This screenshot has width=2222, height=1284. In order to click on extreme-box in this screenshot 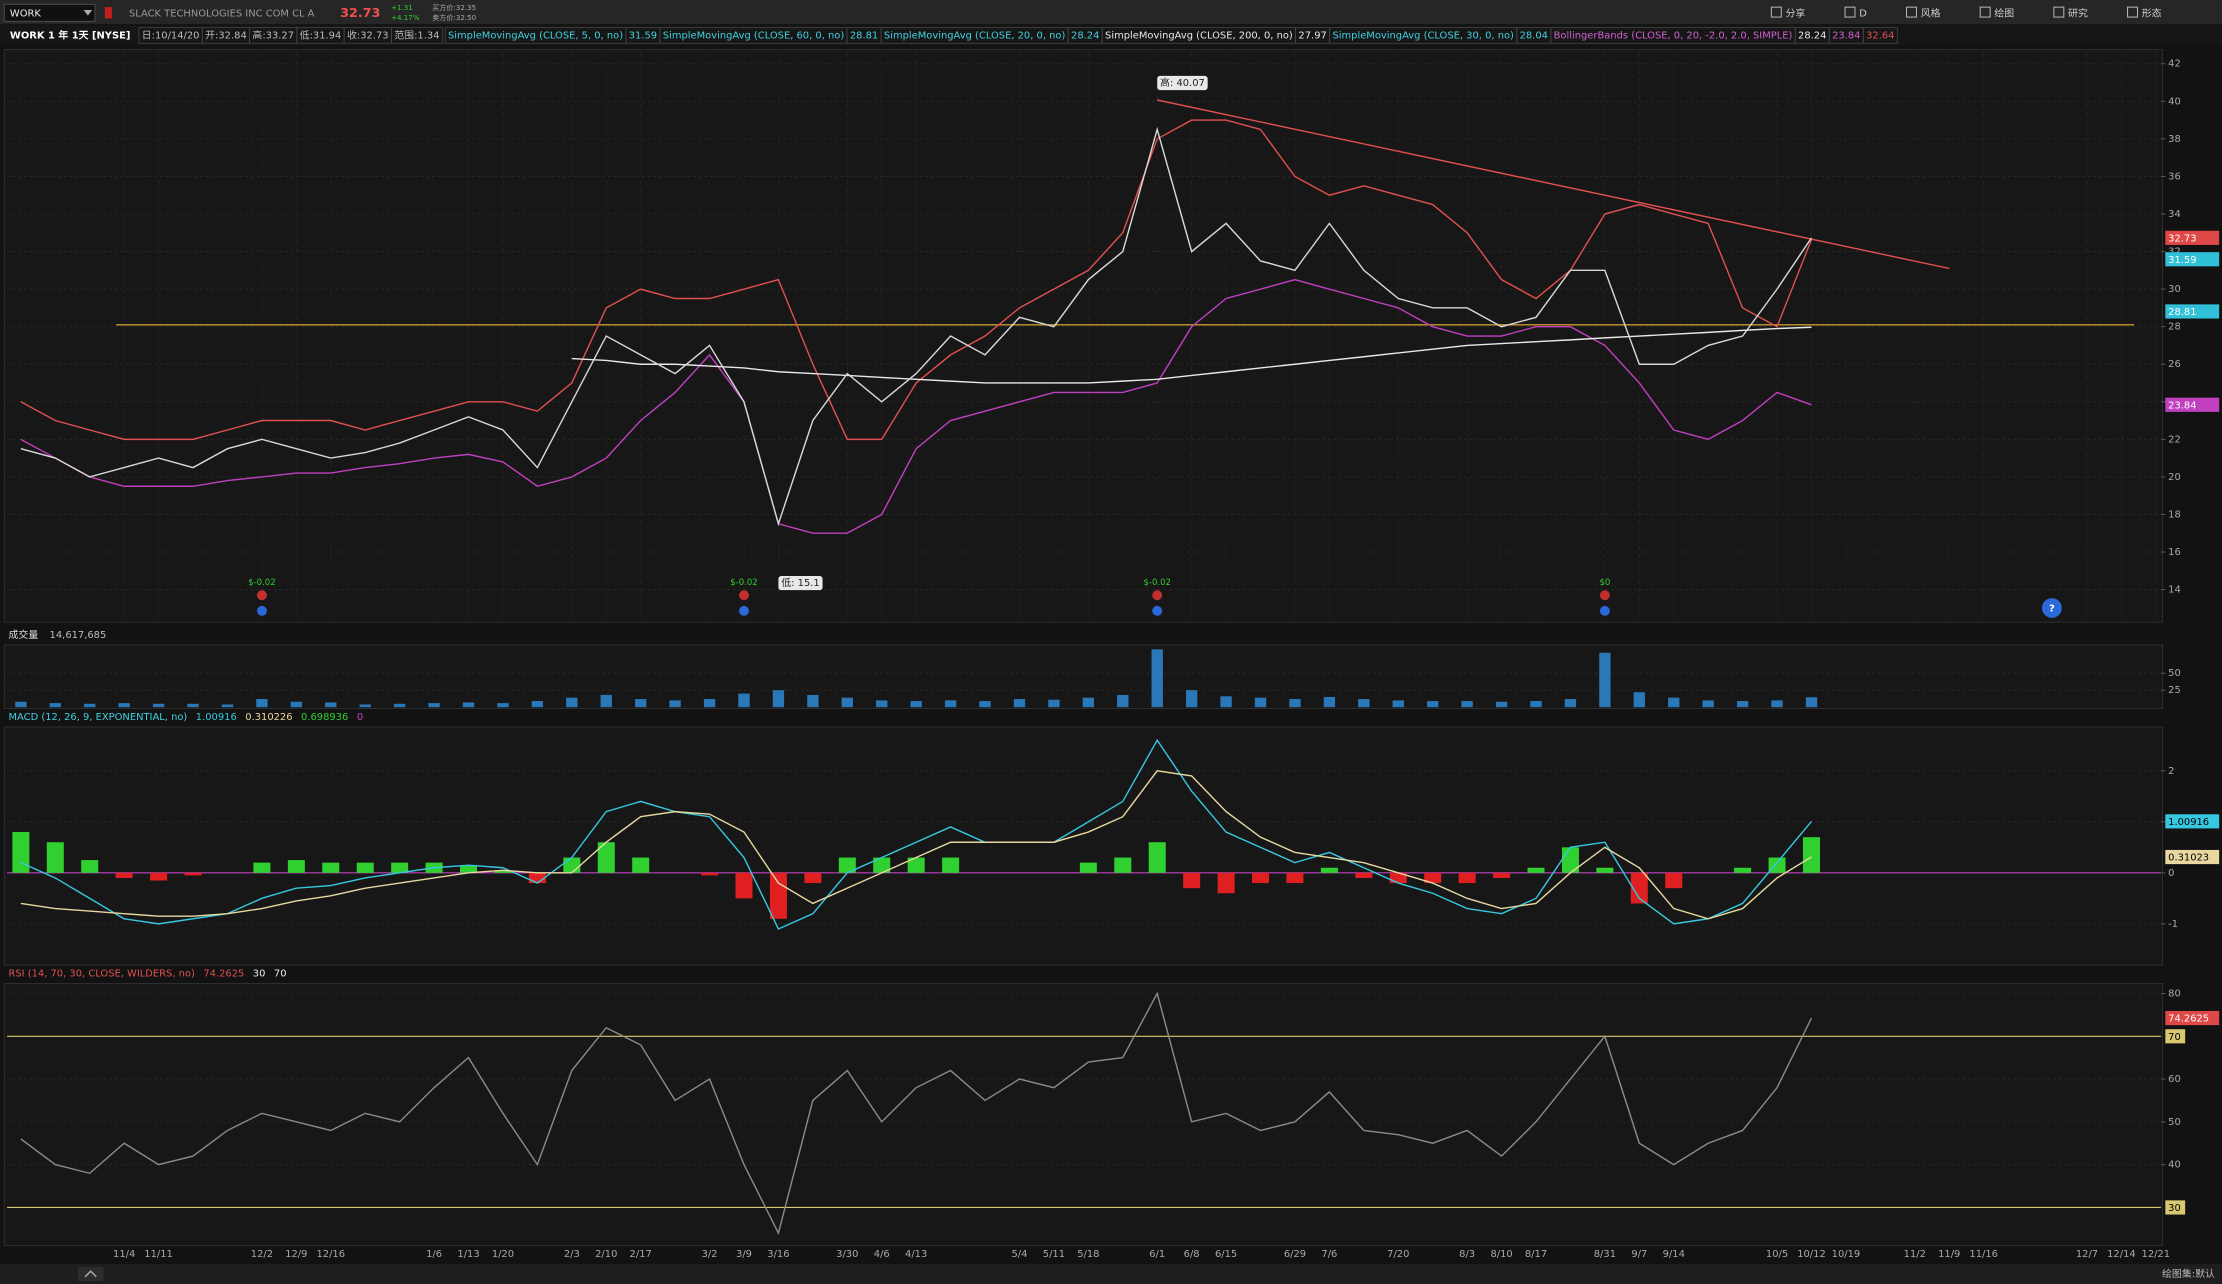, I will do `click(800, 583)`.